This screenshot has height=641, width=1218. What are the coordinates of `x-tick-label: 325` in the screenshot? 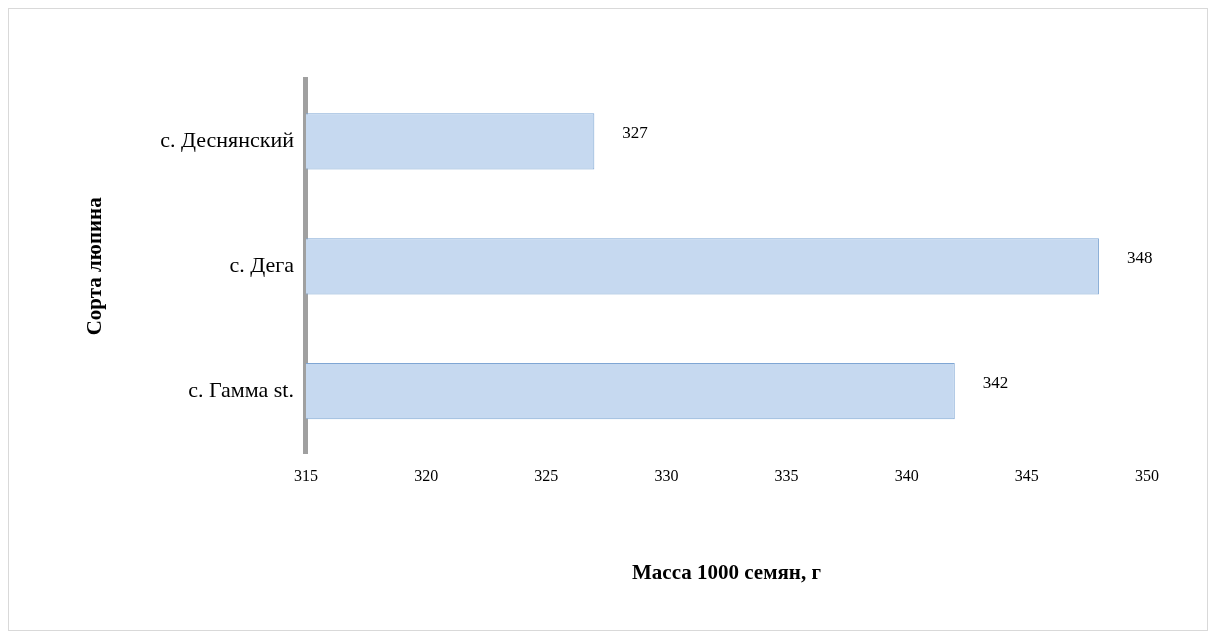 It's located at (546, 476).